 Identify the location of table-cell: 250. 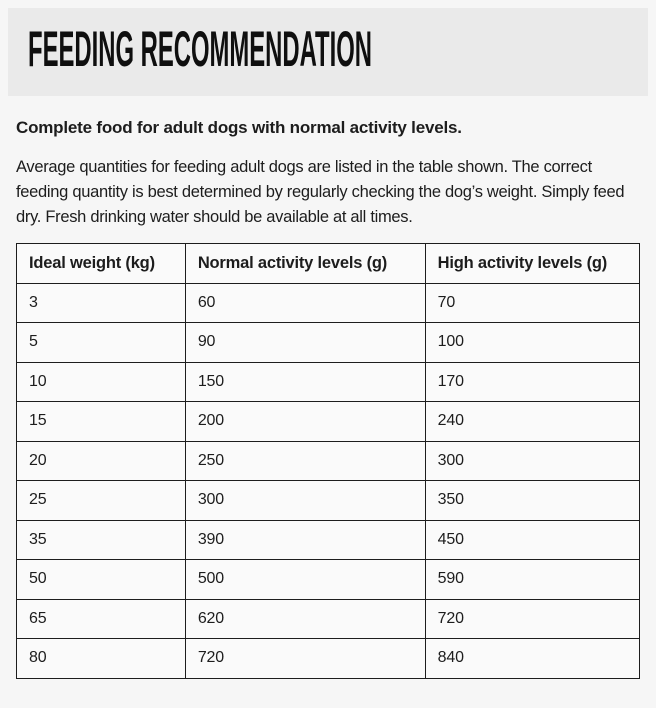
(305, 460).